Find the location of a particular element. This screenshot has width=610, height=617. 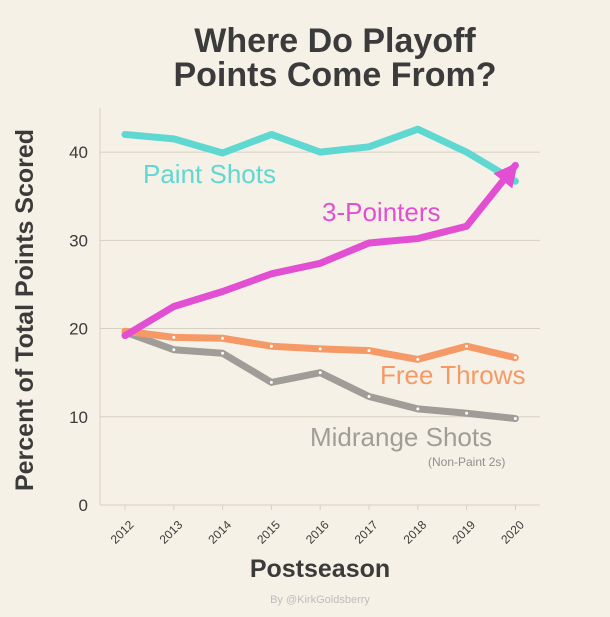

x-tick-label: 2017 is located at coordinates (366, 532).